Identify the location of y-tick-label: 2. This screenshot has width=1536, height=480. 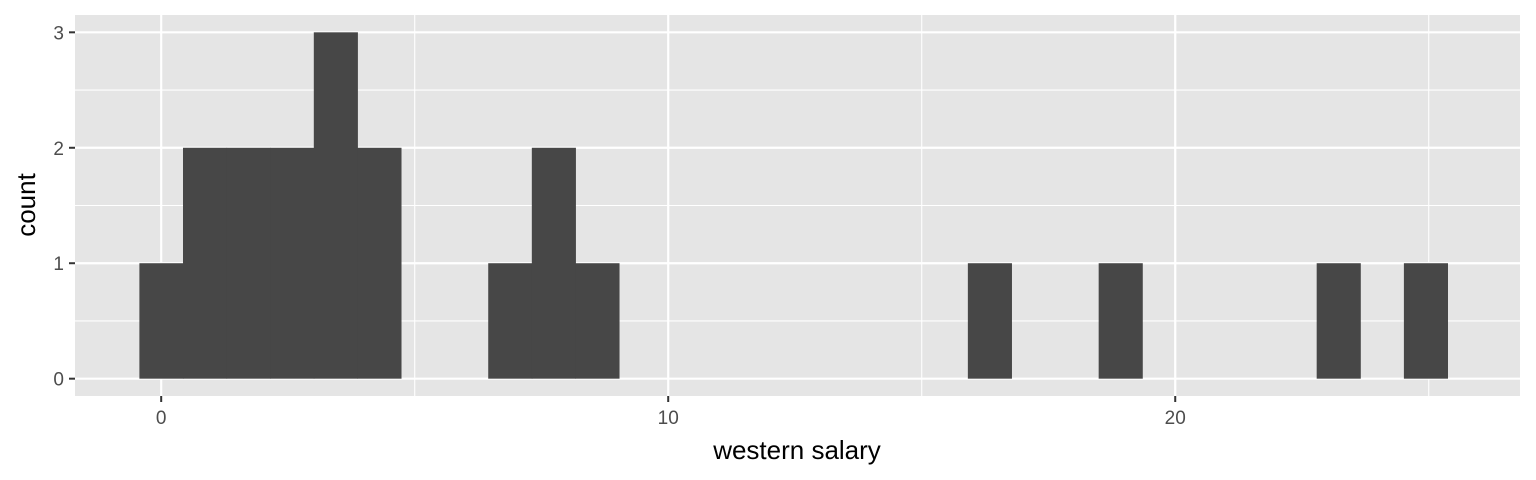
(58, 149).